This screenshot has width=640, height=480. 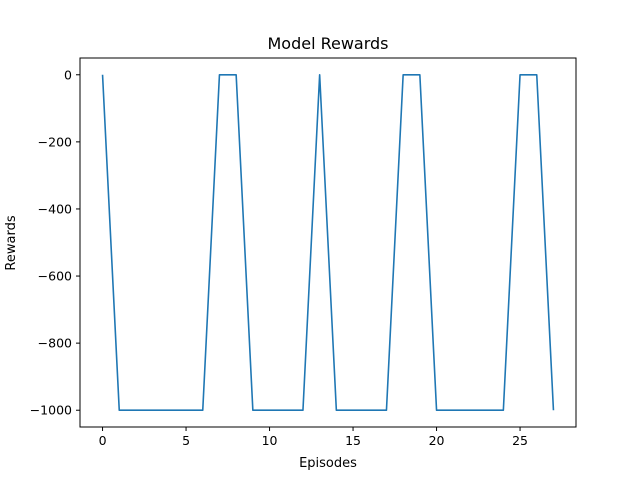 I want to click on x-tick-label: 20, so click(x=437, y=440).